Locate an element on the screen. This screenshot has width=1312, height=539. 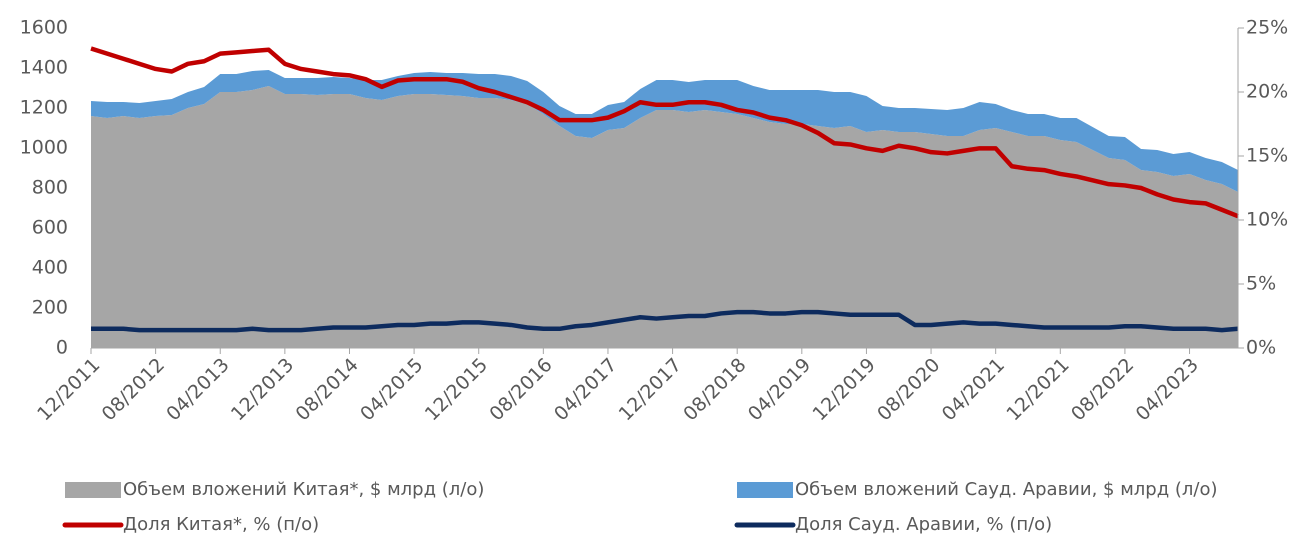
x-tick-label: 12/2019 is located at coordinates (843, 389).